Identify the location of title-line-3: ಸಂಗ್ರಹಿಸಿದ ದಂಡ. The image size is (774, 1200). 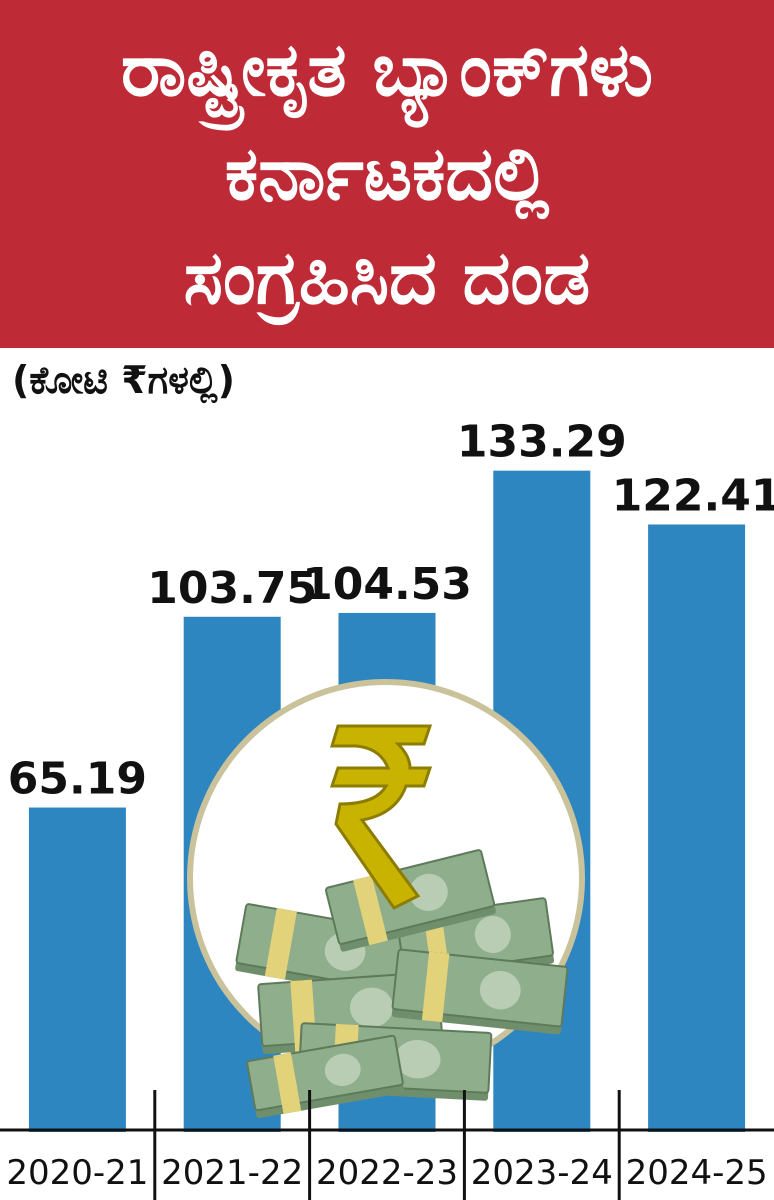
(387, 278).